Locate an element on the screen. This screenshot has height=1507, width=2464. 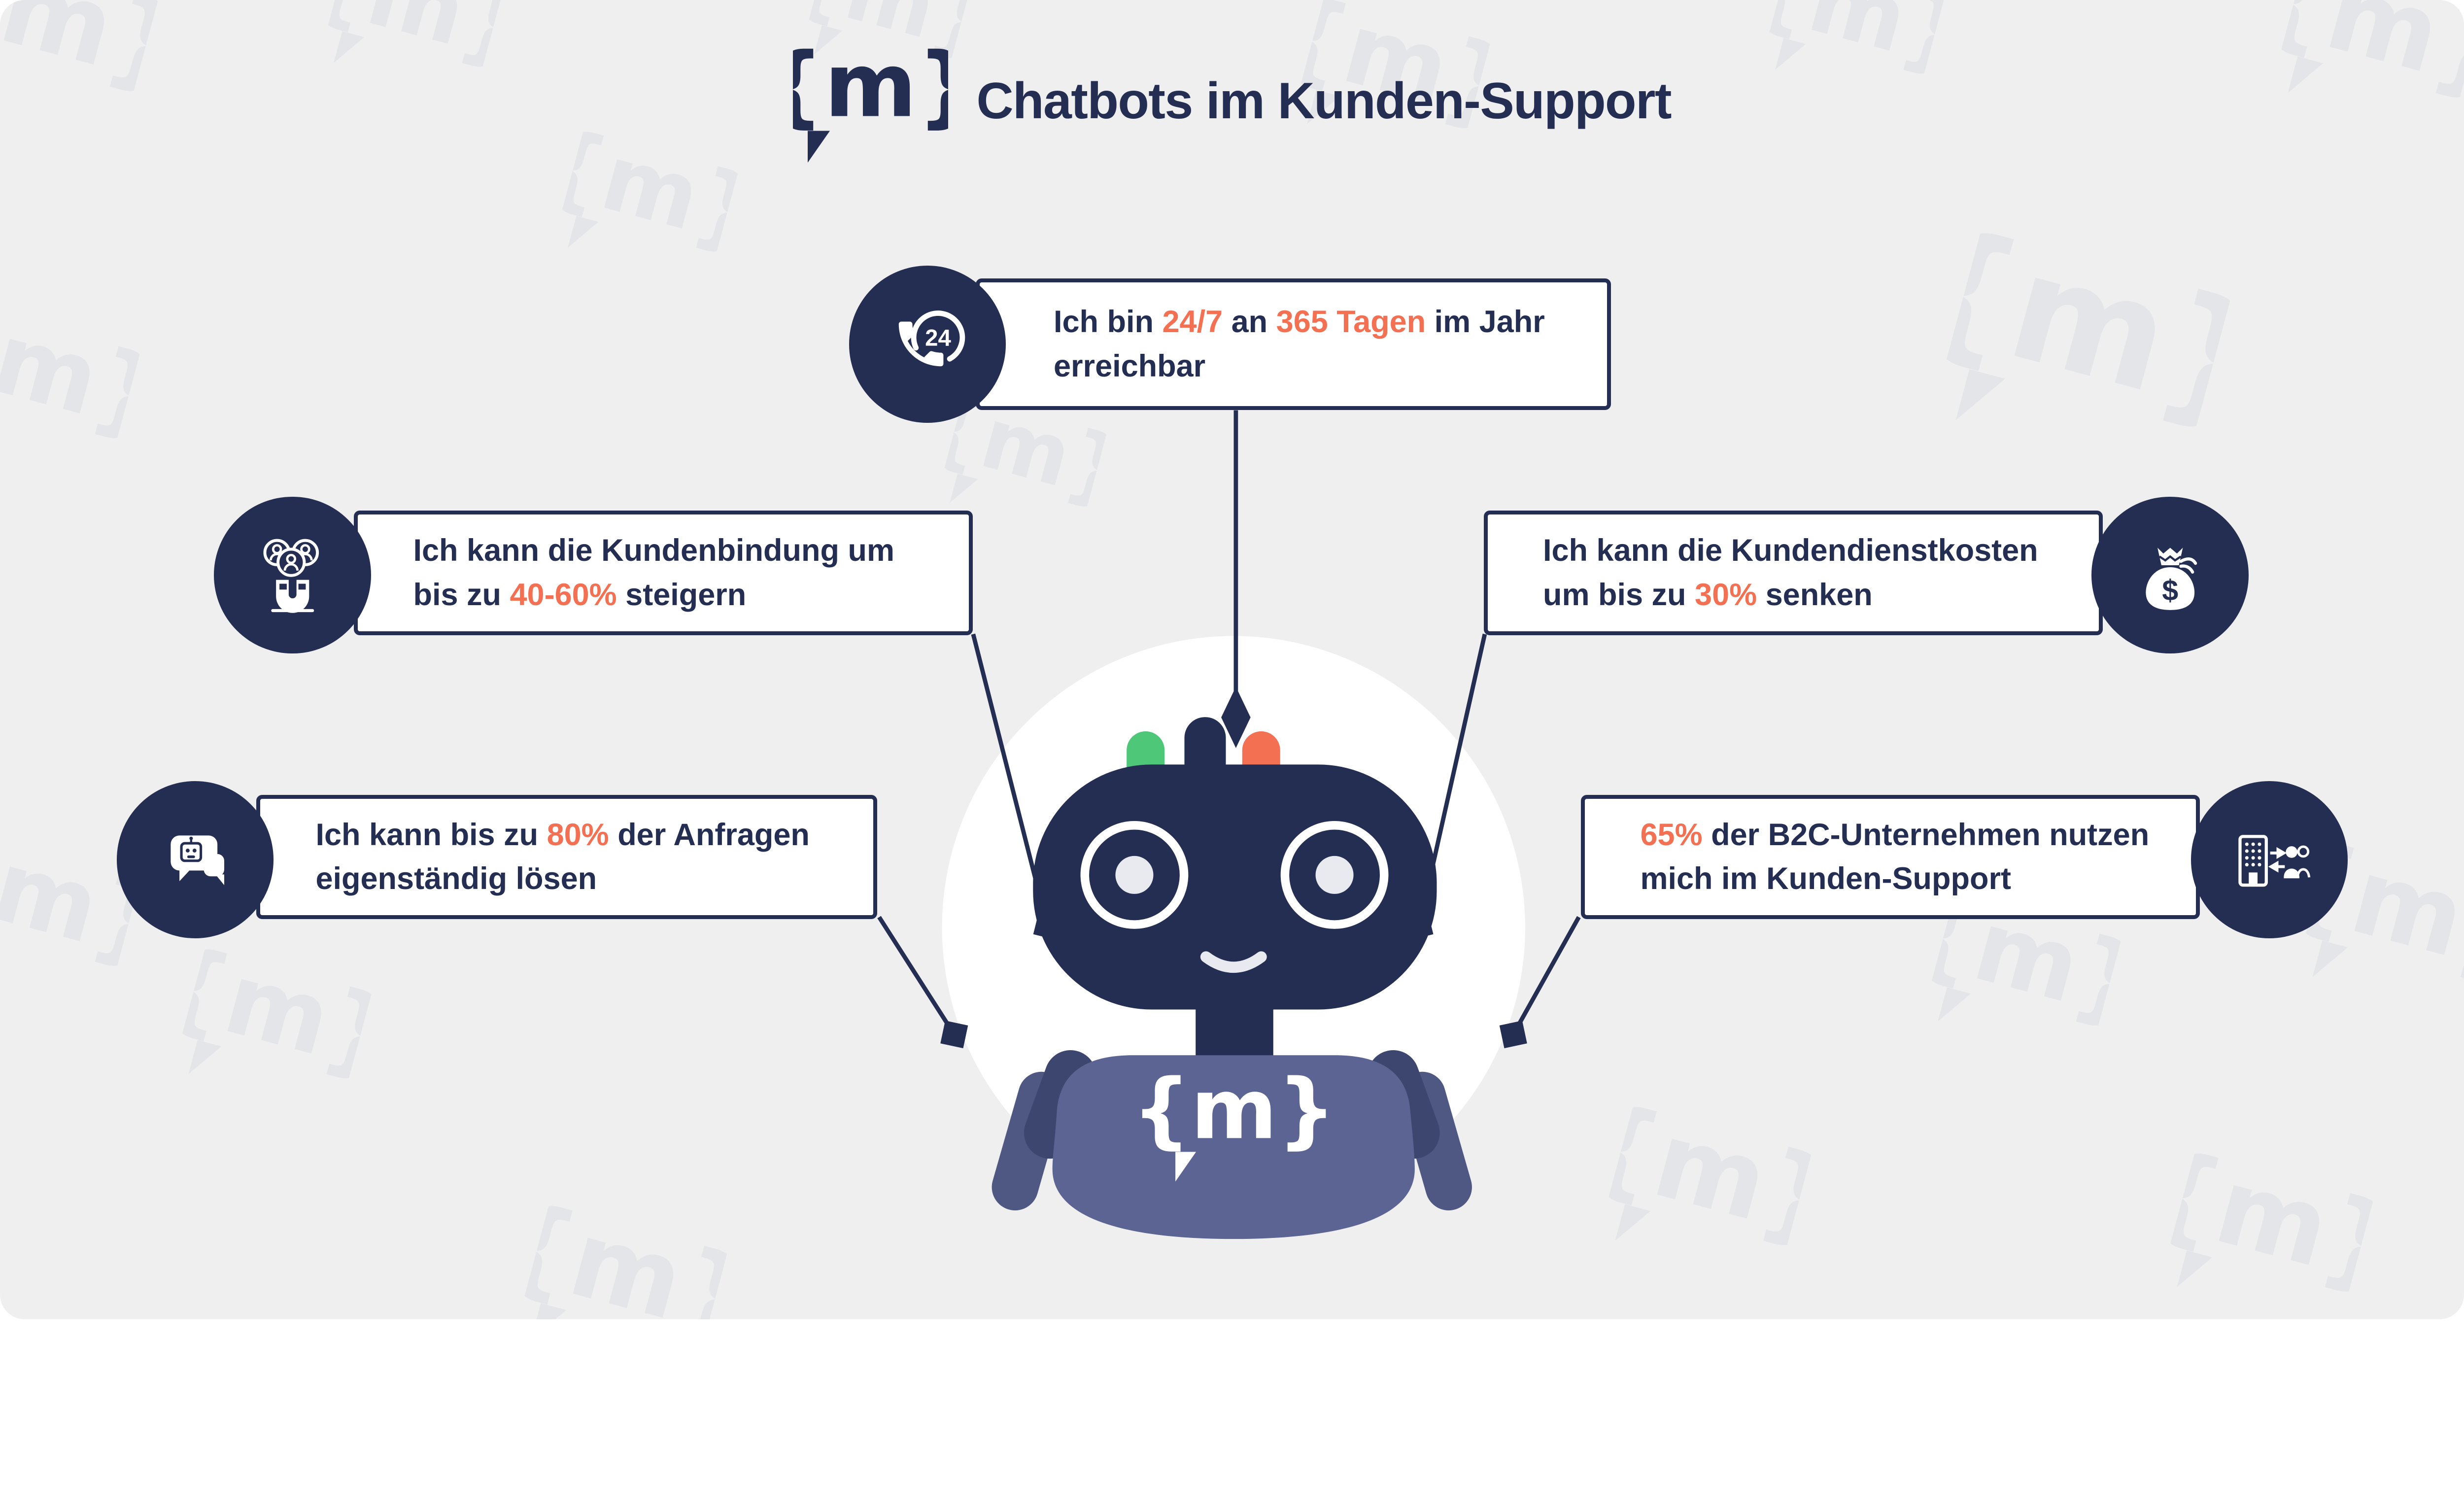
chatbot-bubbles-icon is located at coordinates (197, 860).